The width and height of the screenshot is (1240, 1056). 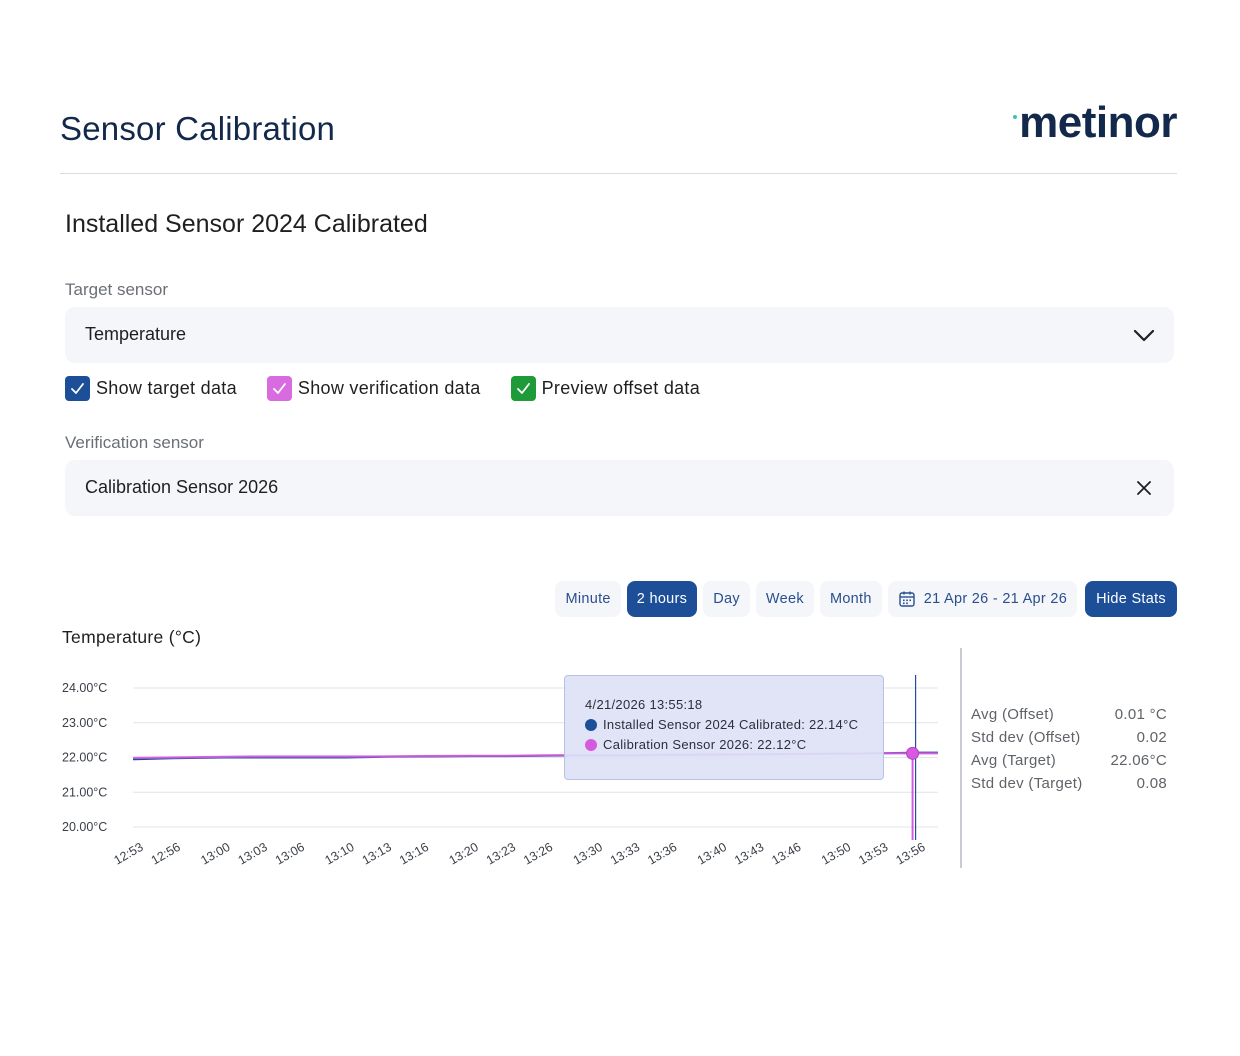 I want to click on cursor-point, so click(x=913, y=753).